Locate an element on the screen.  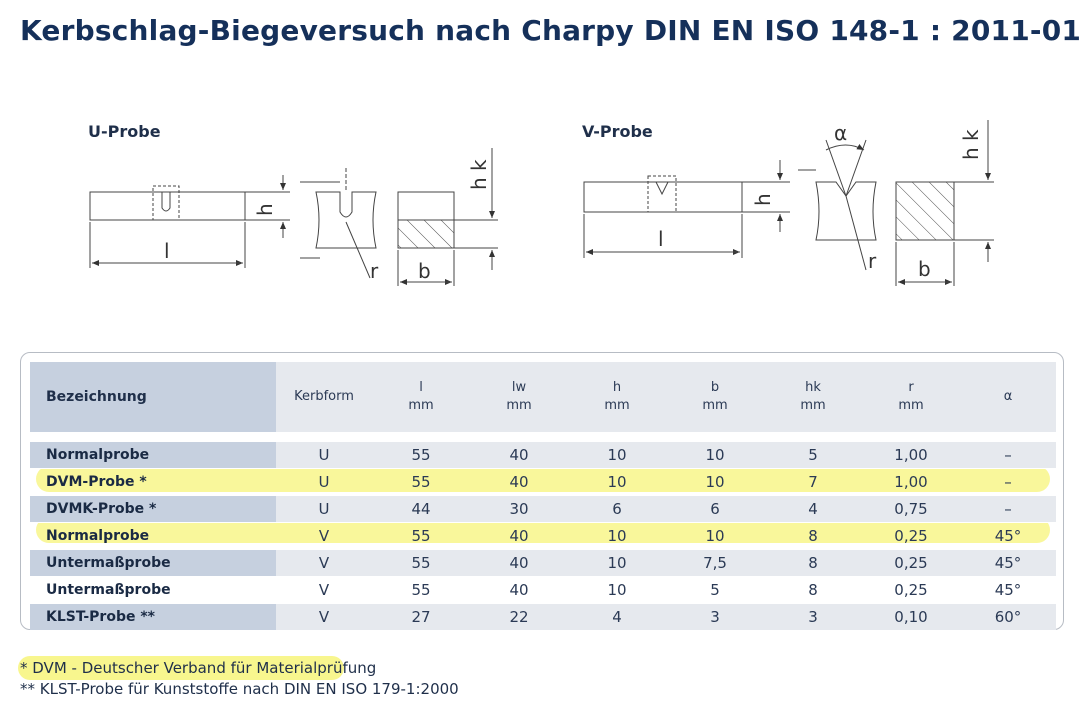
col-header-bezeichnung: Bezeichnung is located at coordinates (153, 397).